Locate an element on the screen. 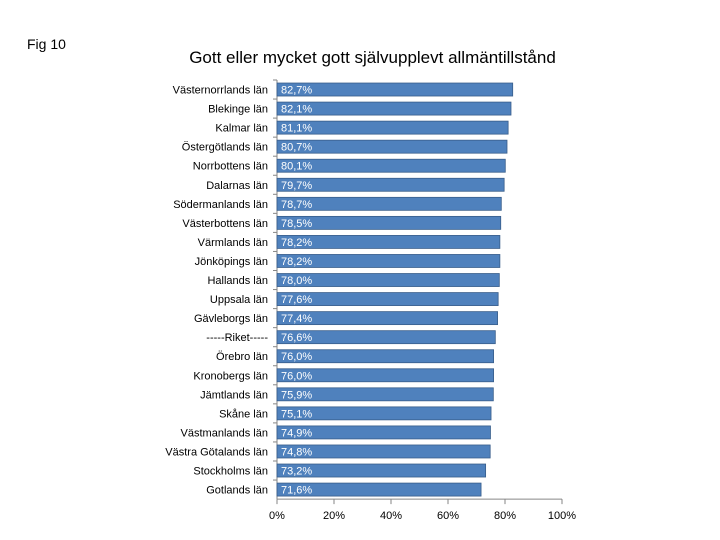 Image resolution: width=720 pixels, height=540 pixels. category-label: Uppsala län is located at coordinates (239, 300).